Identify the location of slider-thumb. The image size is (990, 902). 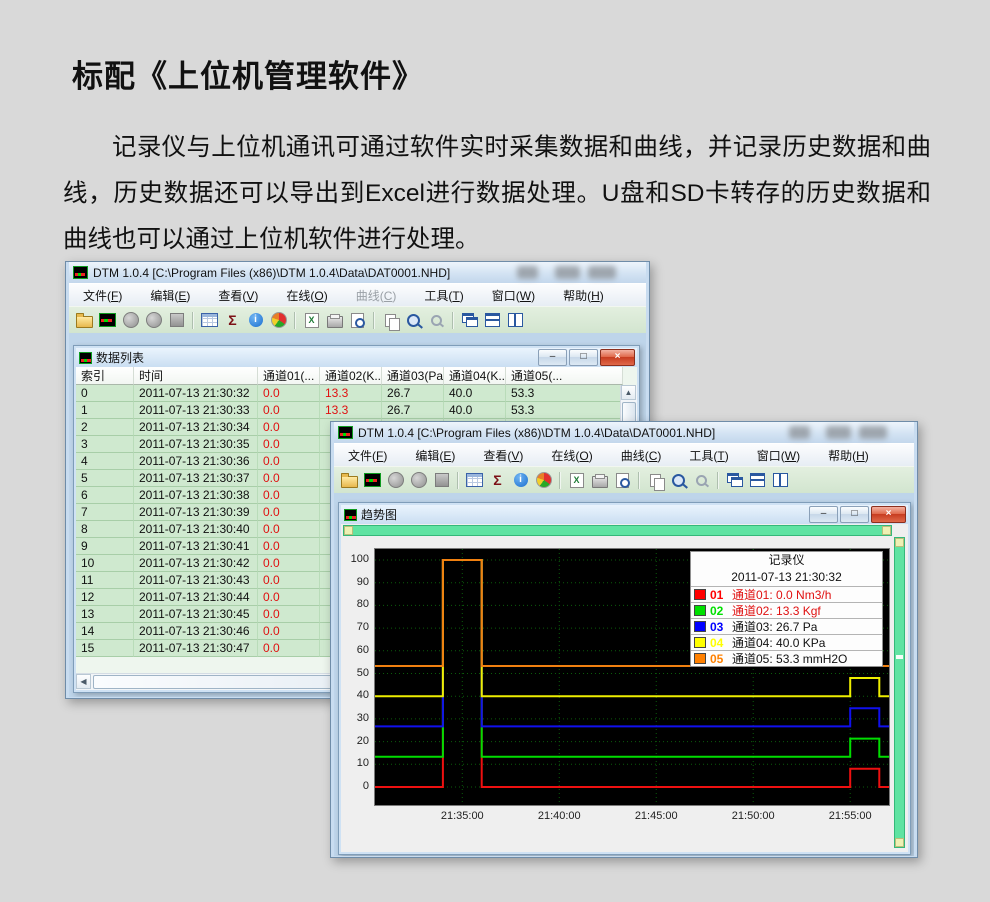
(899, 657).